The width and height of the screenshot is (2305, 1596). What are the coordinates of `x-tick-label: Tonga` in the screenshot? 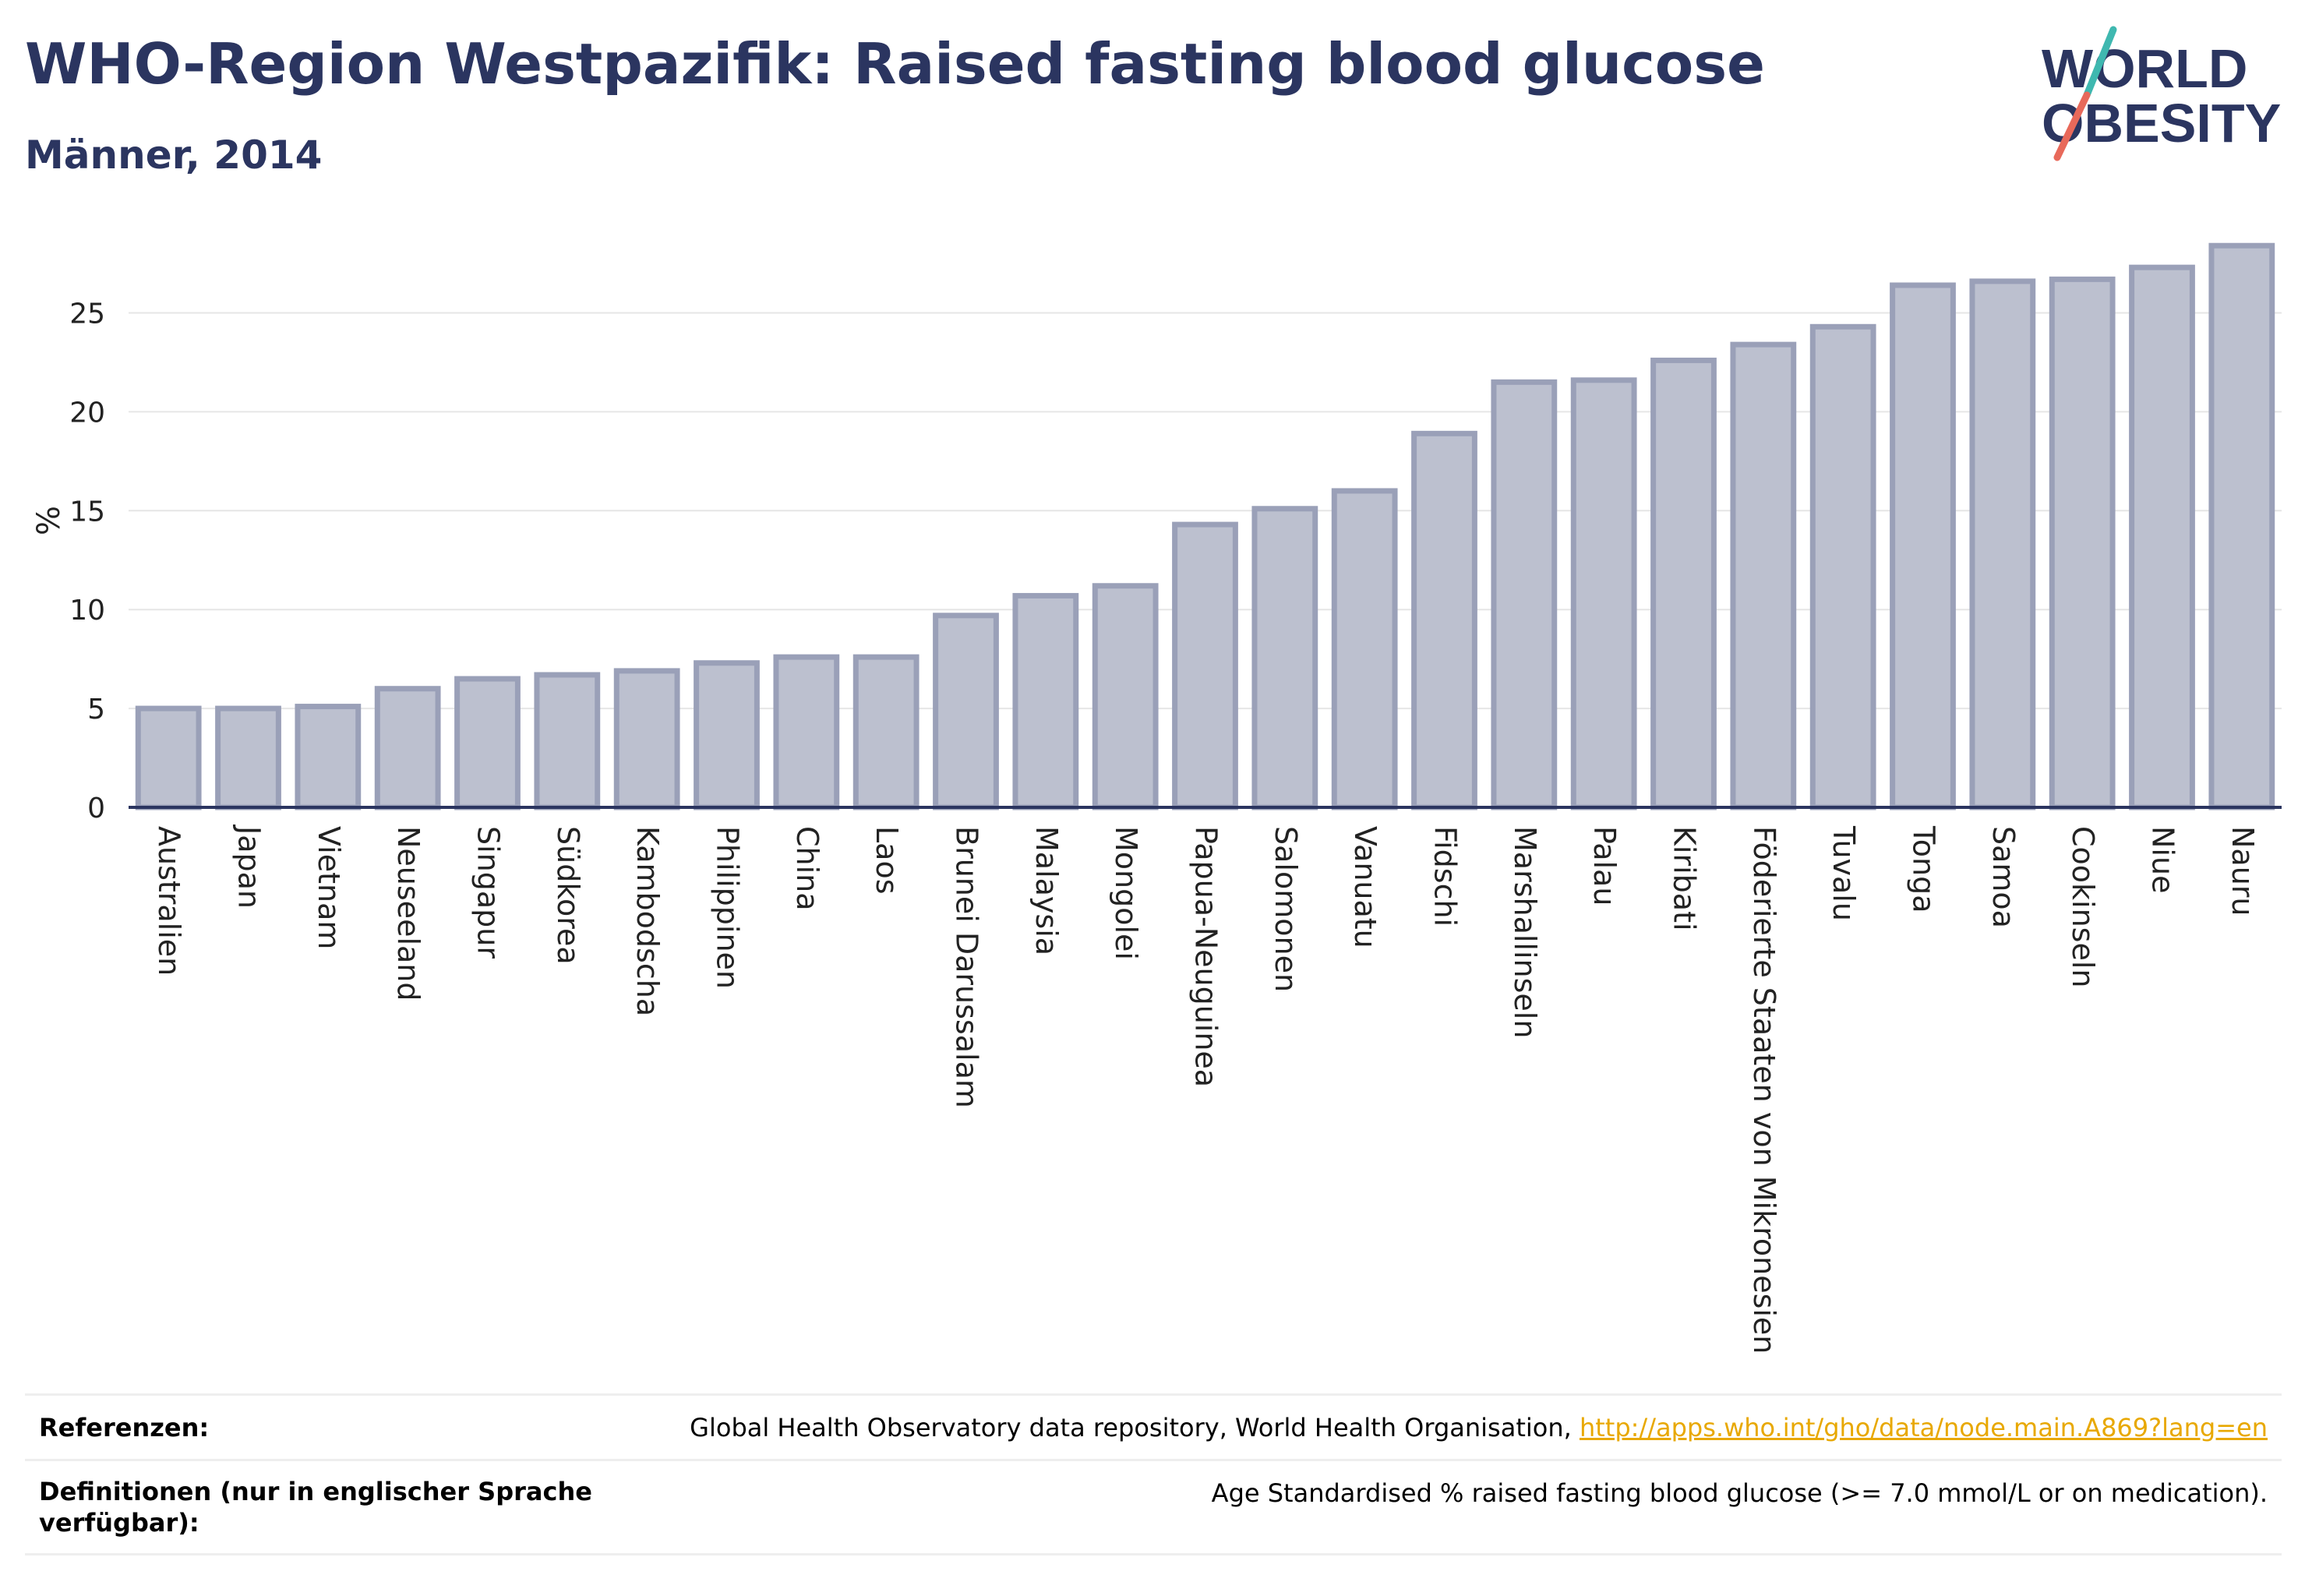 It's located at (1924, 869).